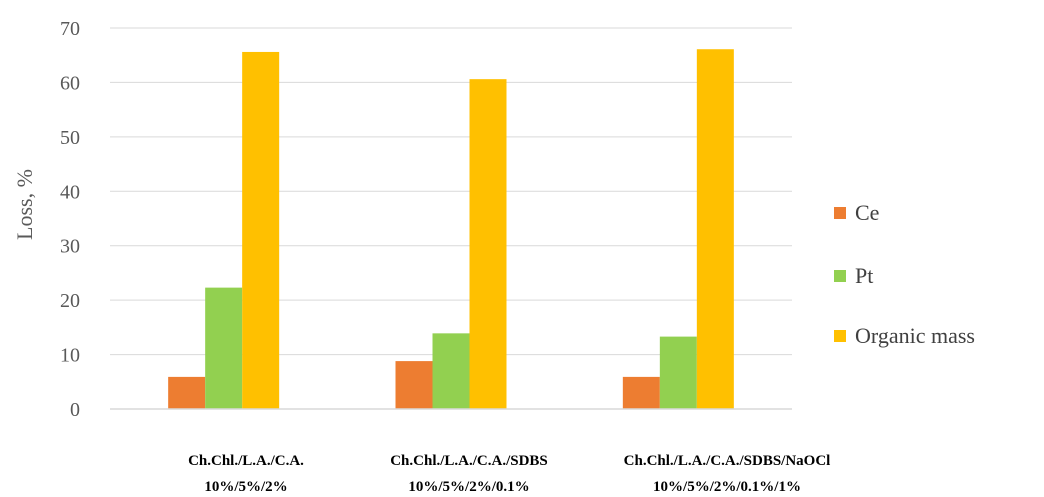  What do you see at coordinates (70, 138) in the screenshot?
I see `y-tick-label: 50` at bounding box center [70, 138].